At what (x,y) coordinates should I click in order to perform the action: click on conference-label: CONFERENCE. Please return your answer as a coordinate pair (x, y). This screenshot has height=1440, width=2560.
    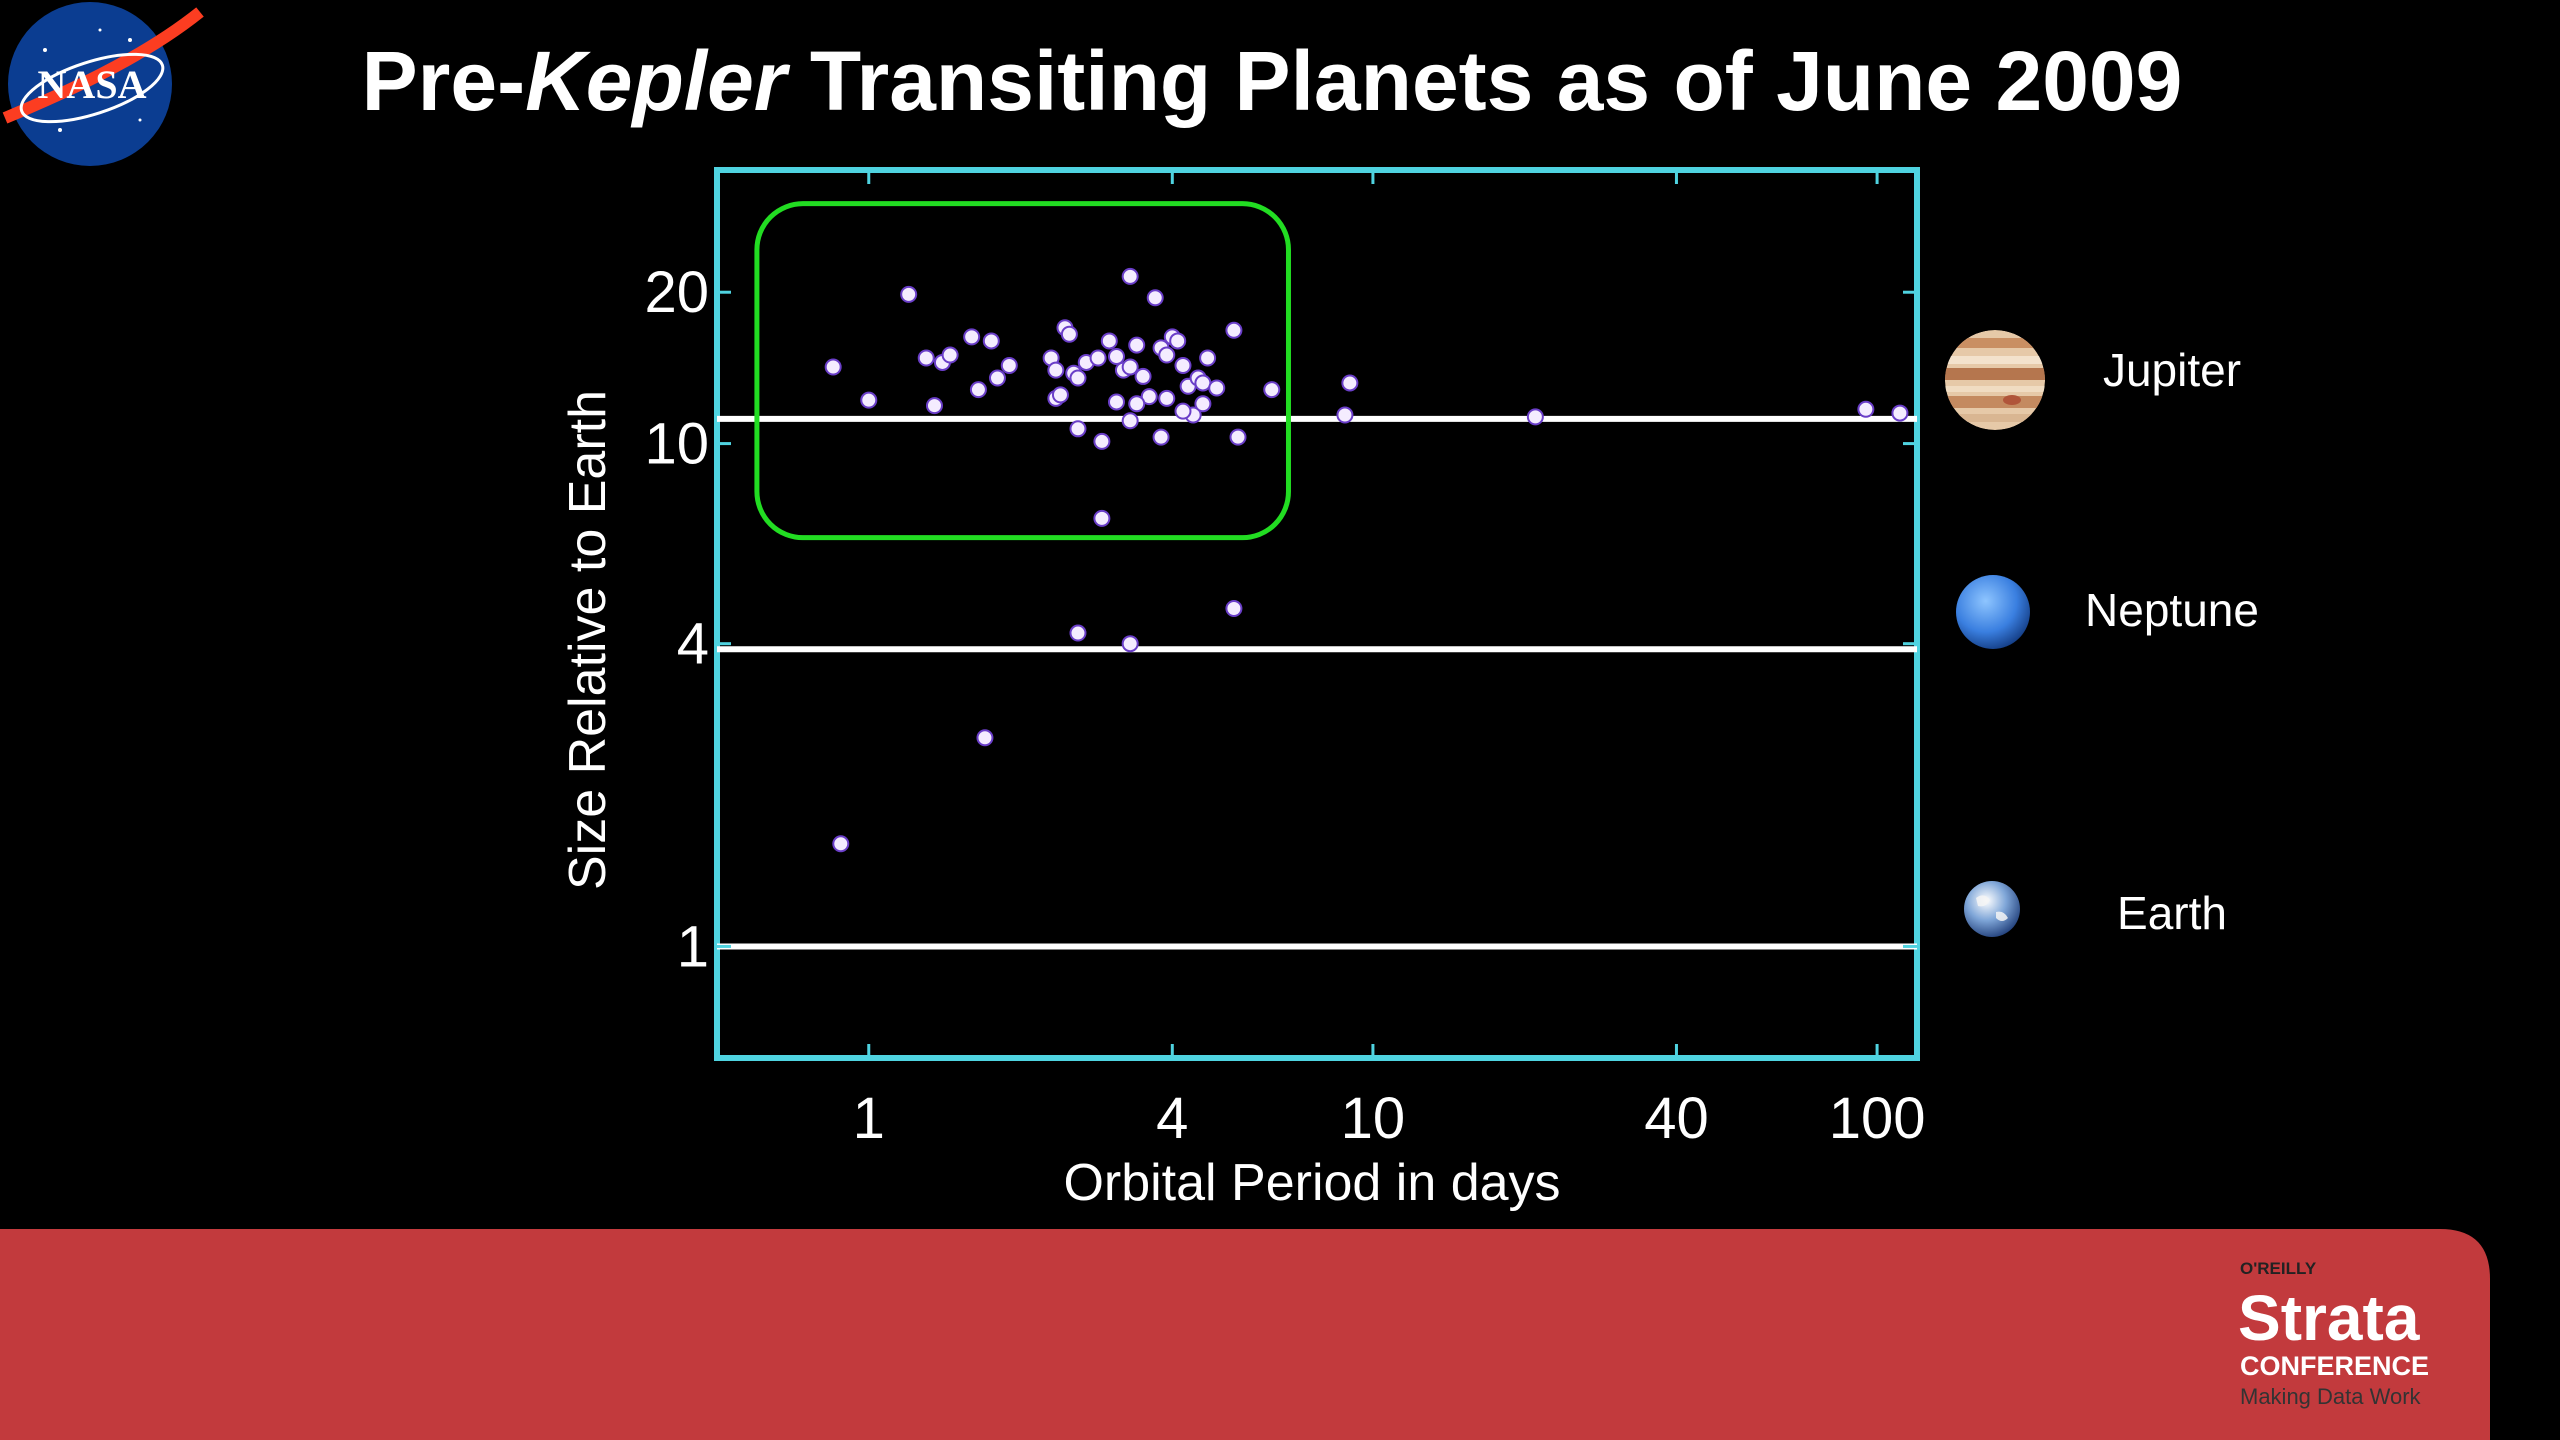
    Looking at the image, I should click on (2334, 1366).